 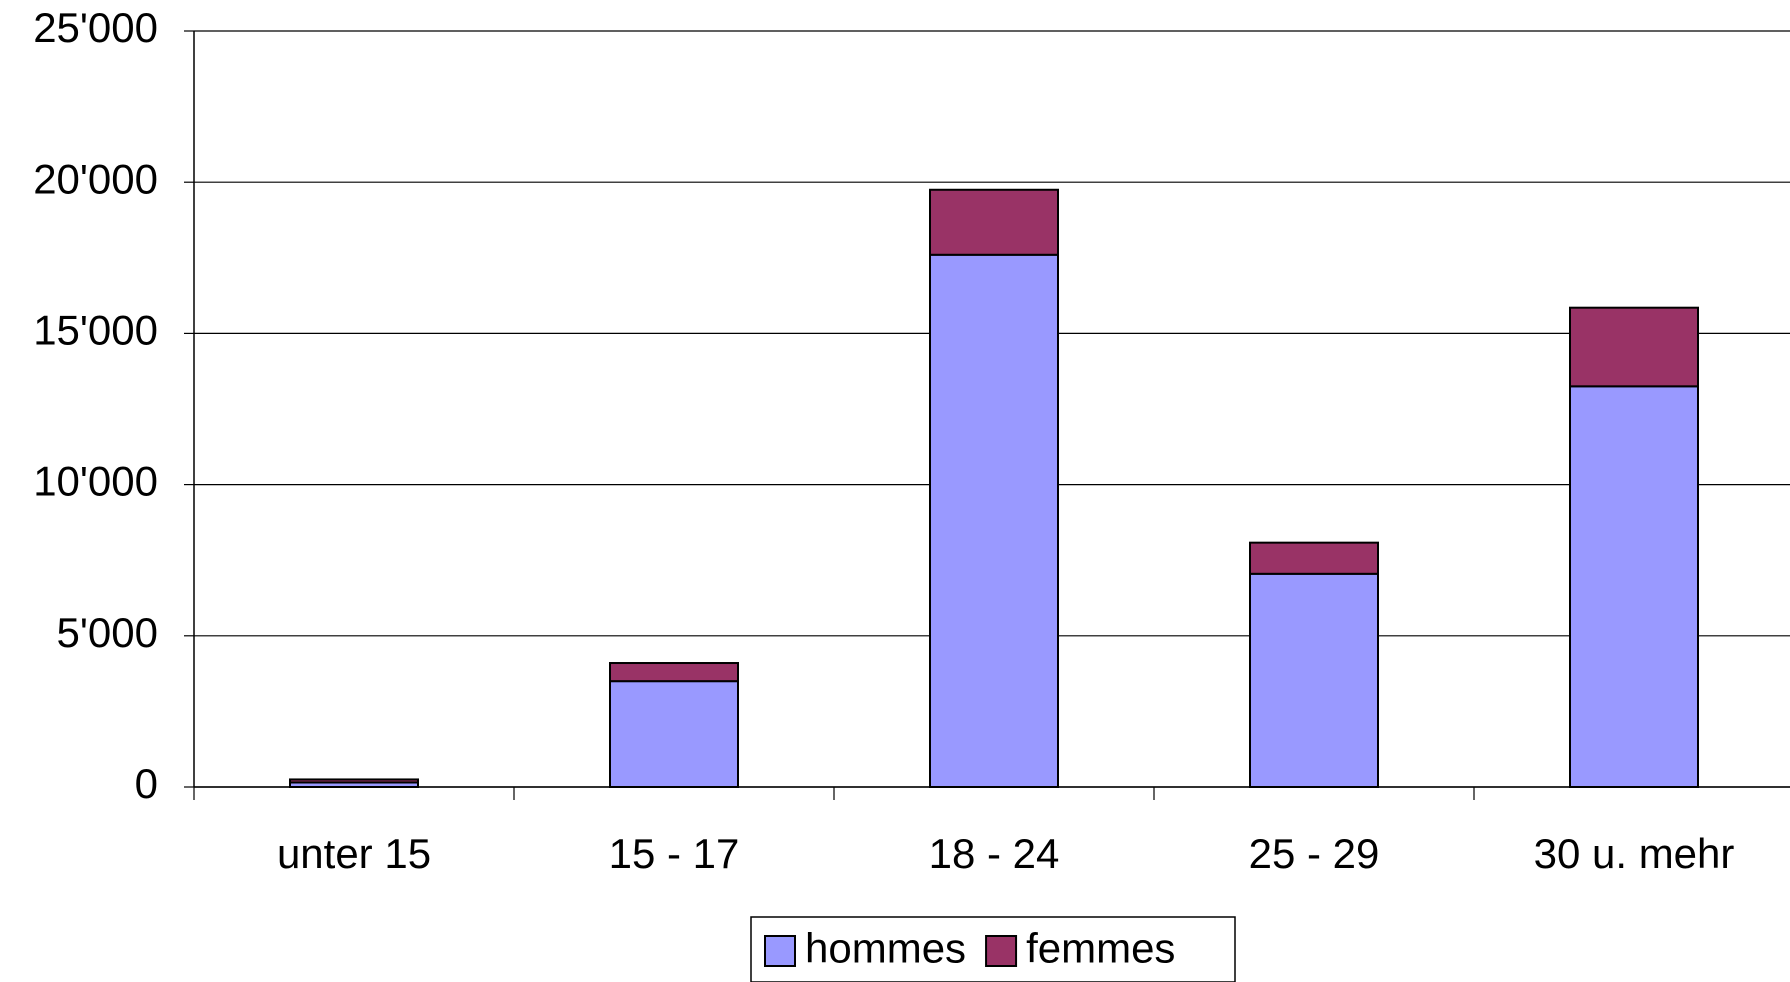 What do you see at coordinates (1634, 853) in the screenshot?
I see `x-tick-label: 30 u. mehr` at bounding box center [1634, 853].